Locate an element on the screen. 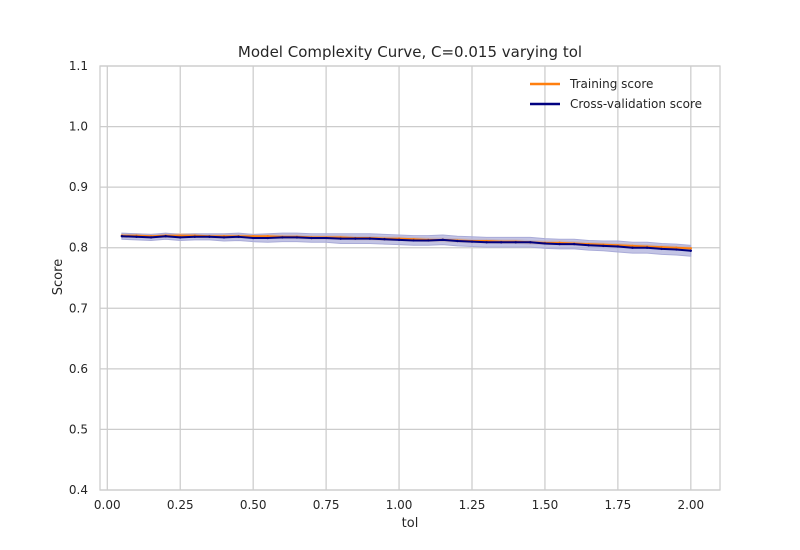 This screenshot has width=800, height=550. y-tick-label: 0.8 is located at coordinates (78, 248).